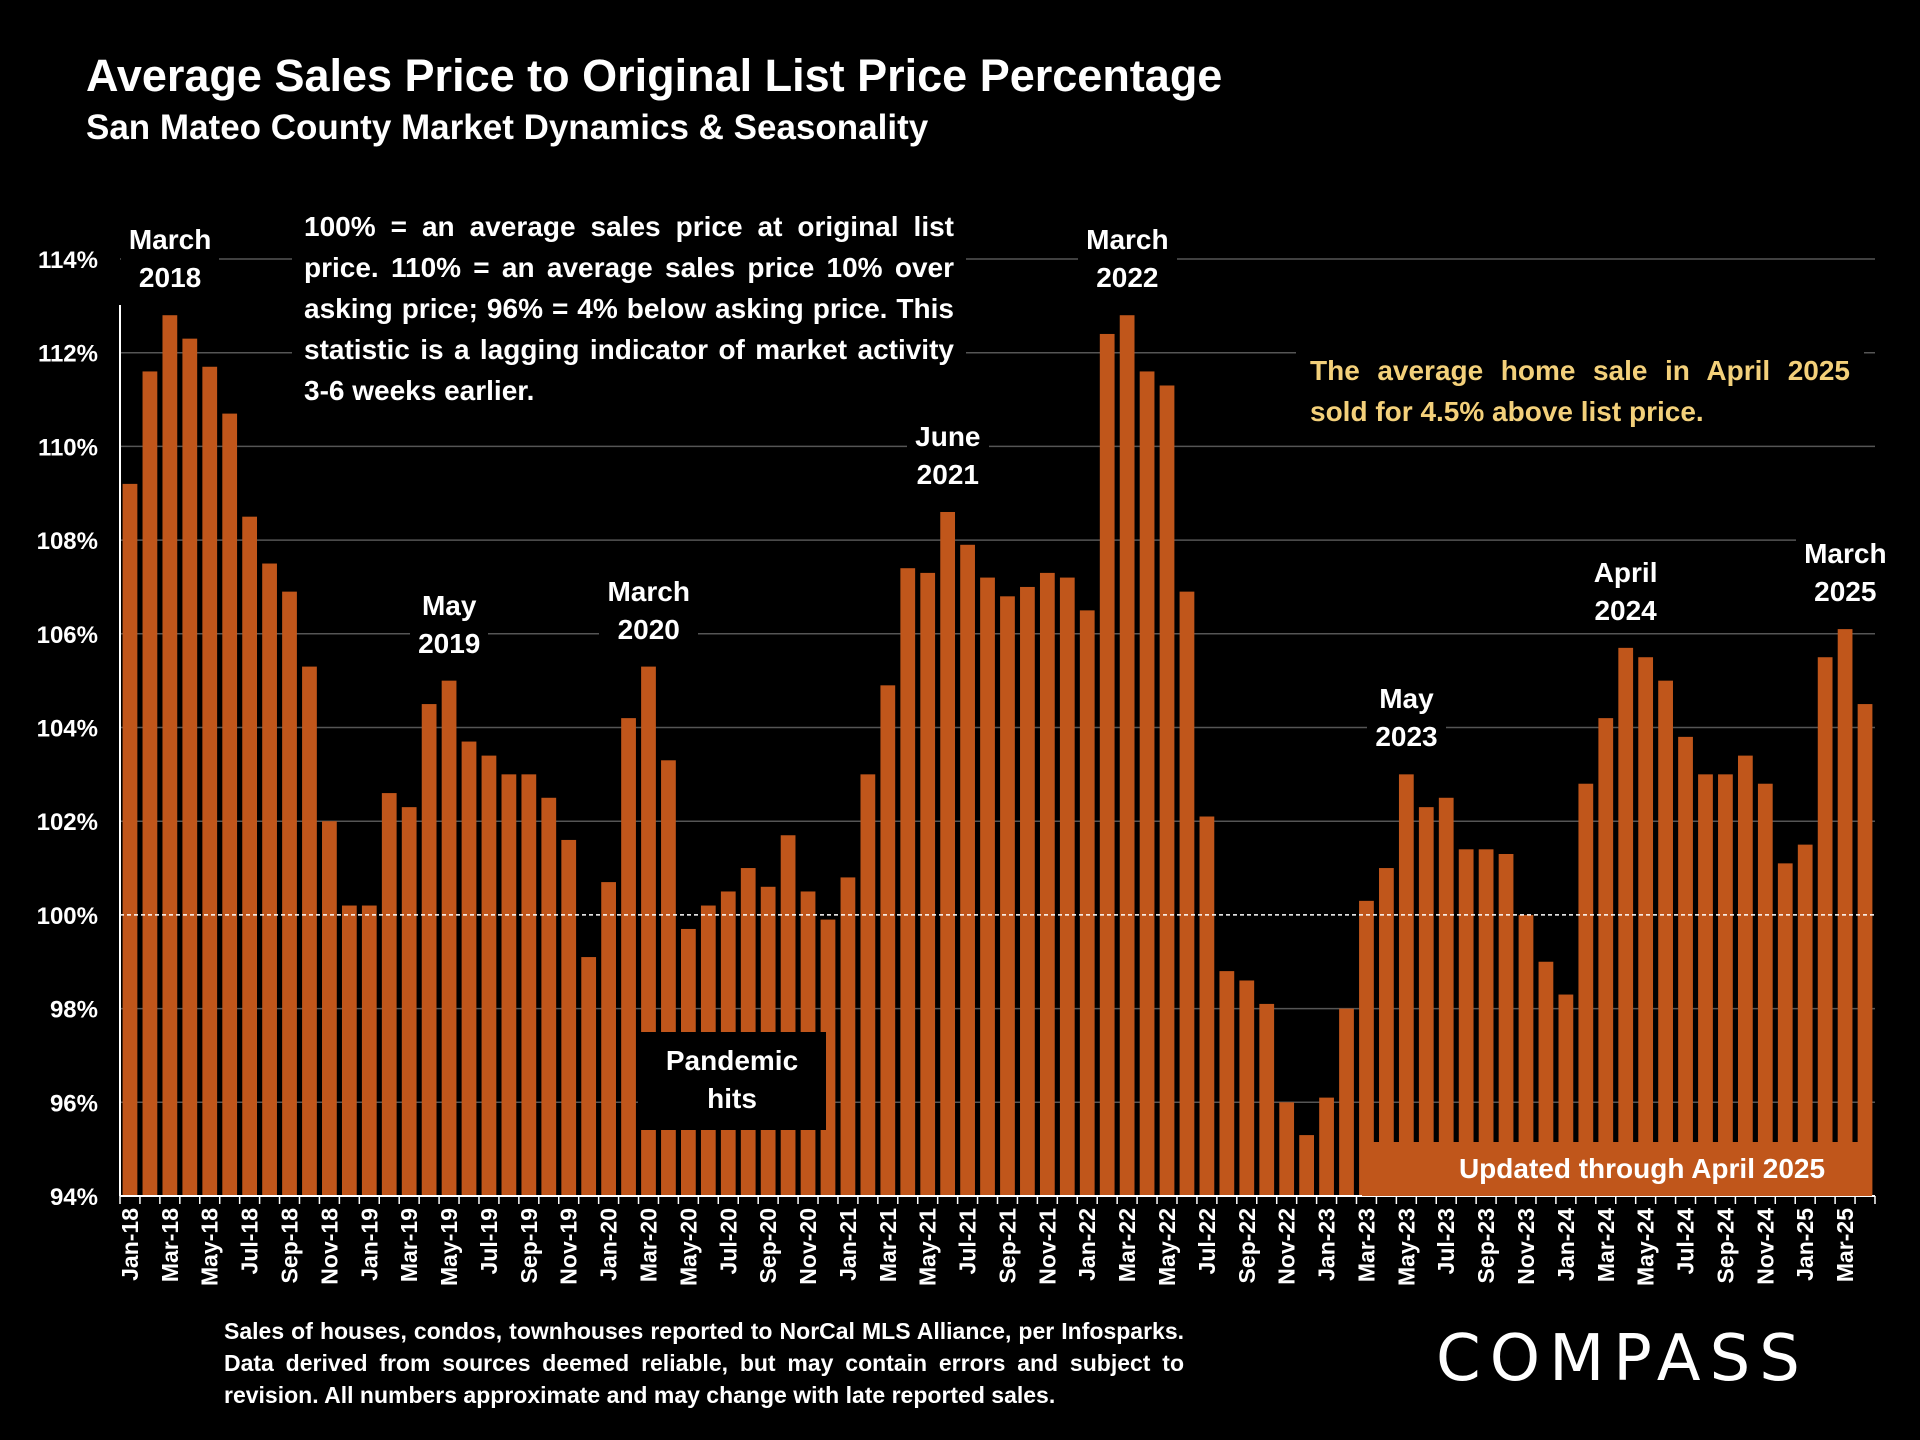 This screenshot has height=1440, width=1920. Describe the element at coordinates (67, 541) in the screenshot. I see `y-tick-label: 108%` at that location.